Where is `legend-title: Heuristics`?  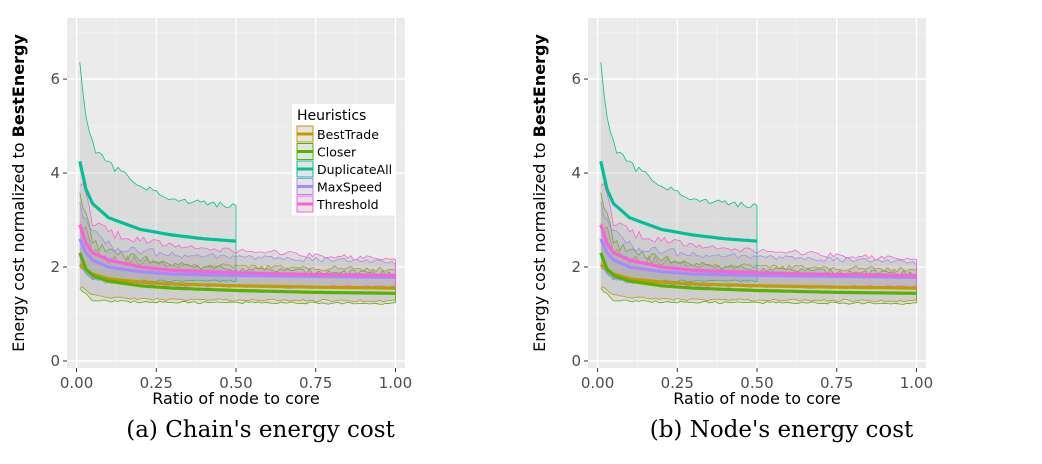
legend-title: Heuristics is located at coordinates (331, 116).